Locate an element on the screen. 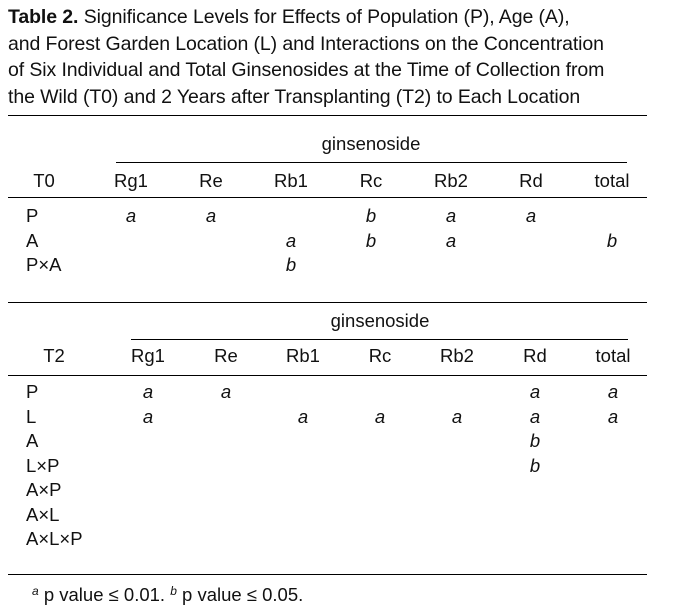 This screenshot has height=614, width=685. top-rule is located at coordinates (327, 115).